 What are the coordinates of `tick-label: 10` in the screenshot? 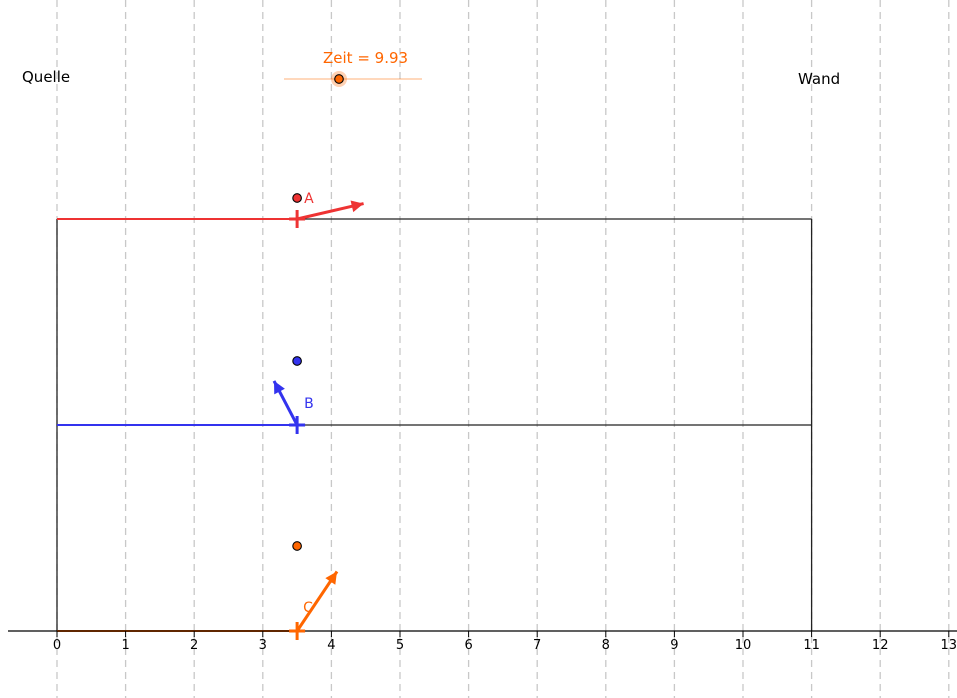 It's located at (743, 645).